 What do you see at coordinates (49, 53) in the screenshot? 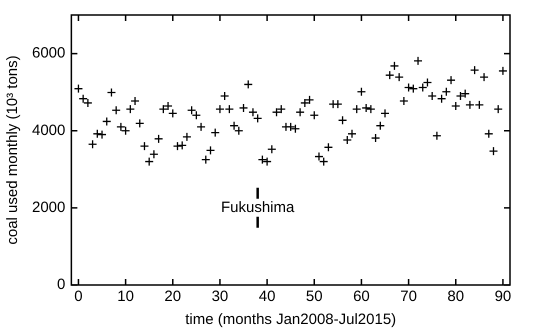
I see `y-tick-label: 6000` at bounding box center [49, 53].